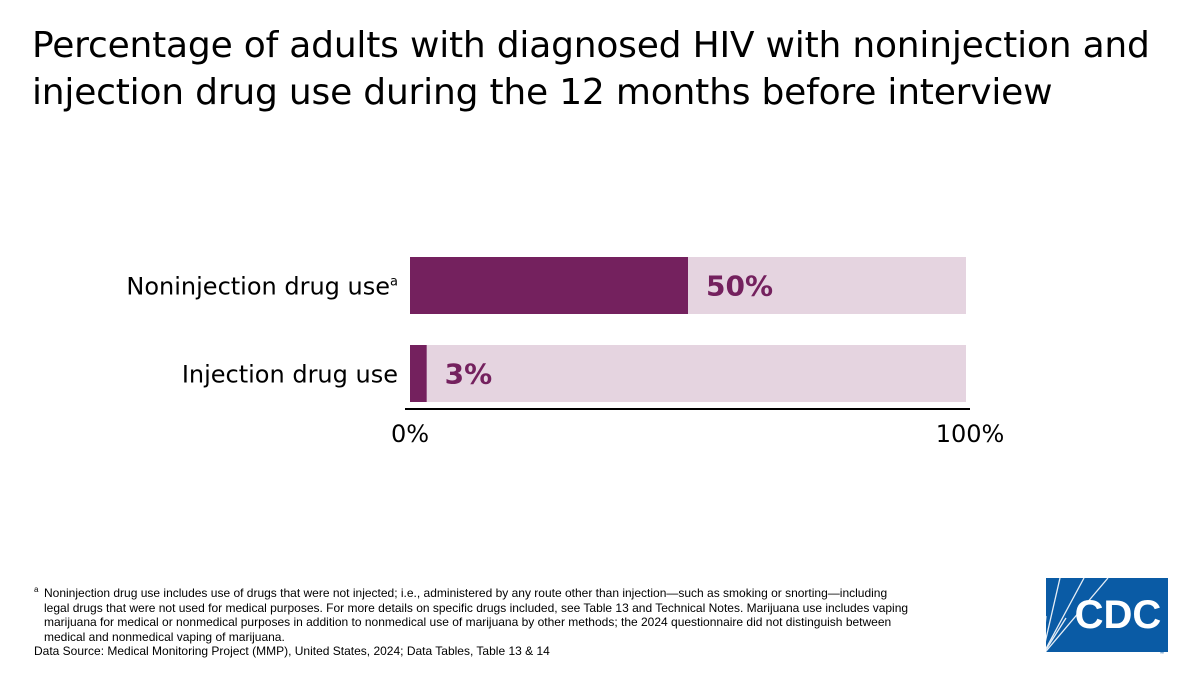 Image resolution: width=1200 pixels, height=675 pixels. What do you see at coordinates (1161, 653) in the screenshot?
I see `svg-text: ™` at bounding box center [1161, 653].